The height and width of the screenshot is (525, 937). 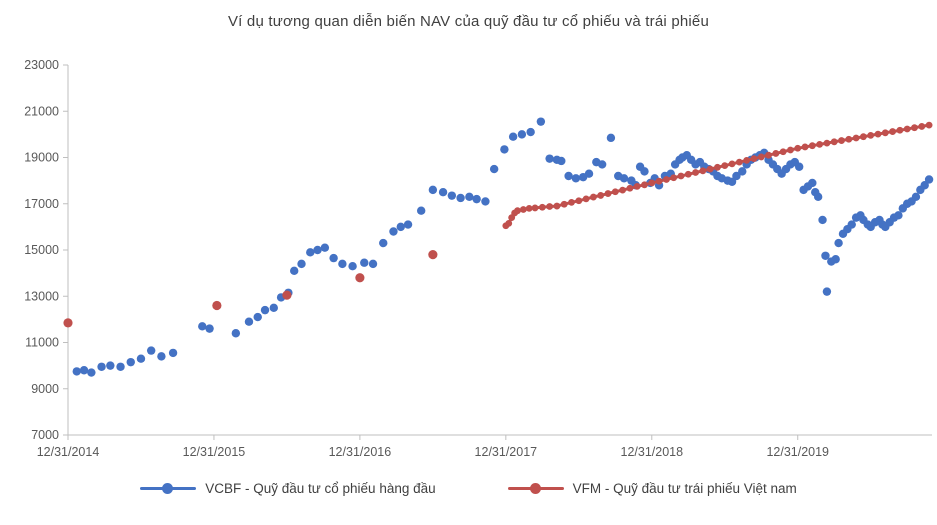 What do you see at coordinates (41, 296) in the screenshot?
I see `y-tick-label: 13000` at bounding box center [41, 296].